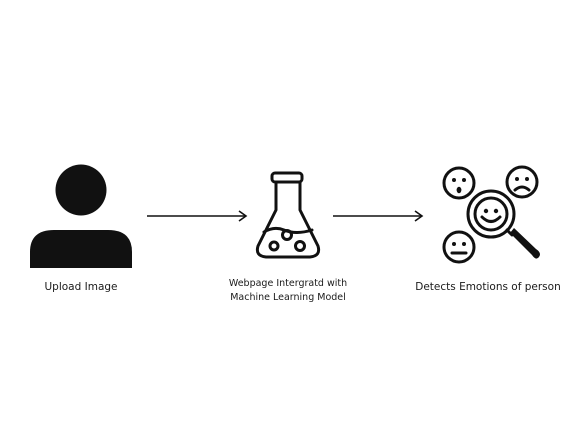 This screenshot has height=433, width=577. What do you see at coordinates (288, 215) in the screenshot?
I see `flask-icon` at bounding box center [288, 215].